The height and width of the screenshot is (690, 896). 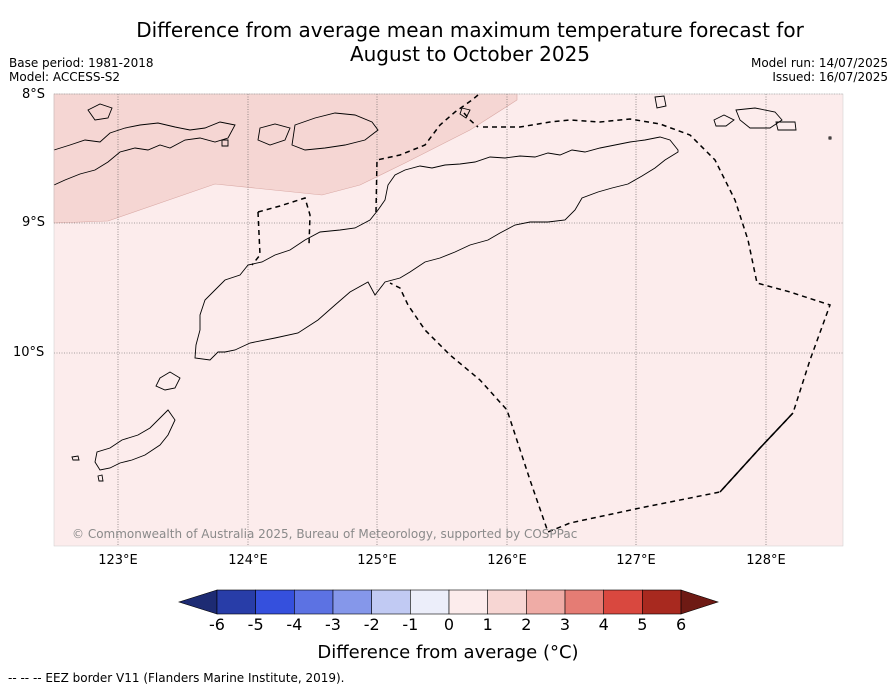 I want to click on colorbar-tick-label: 3, so click(x=565, y=624).